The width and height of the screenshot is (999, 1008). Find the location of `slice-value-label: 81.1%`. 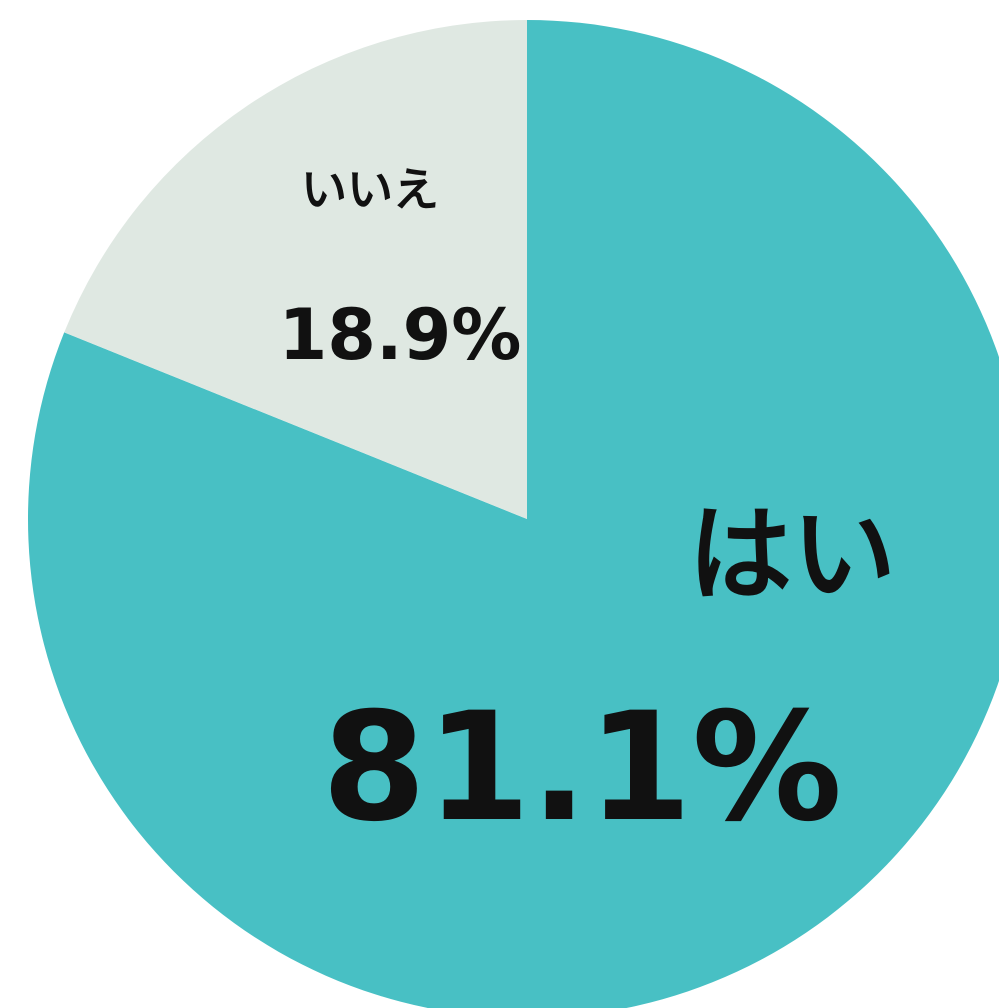

slice-value-label: 81.1% is located at coordinates (582, 768).